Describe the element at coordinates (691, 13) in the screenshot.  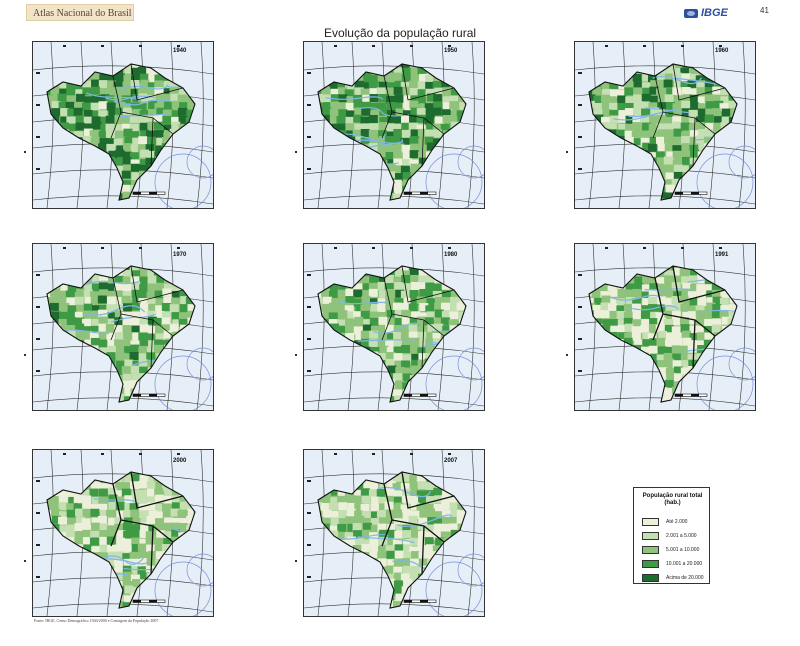
I see `ibge-logo-icon` at that location.